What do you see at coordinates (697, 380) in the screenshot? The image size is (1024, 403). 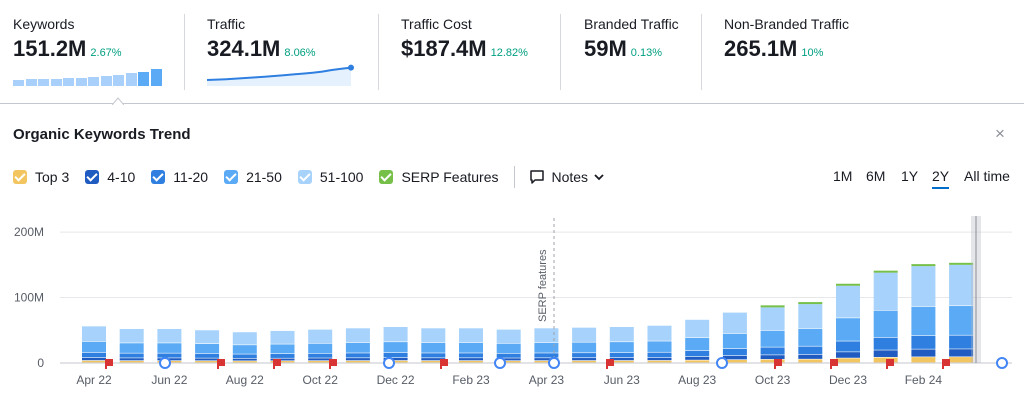 I see `x-tick-label: Aug 23` at bounding box center [697, 380].